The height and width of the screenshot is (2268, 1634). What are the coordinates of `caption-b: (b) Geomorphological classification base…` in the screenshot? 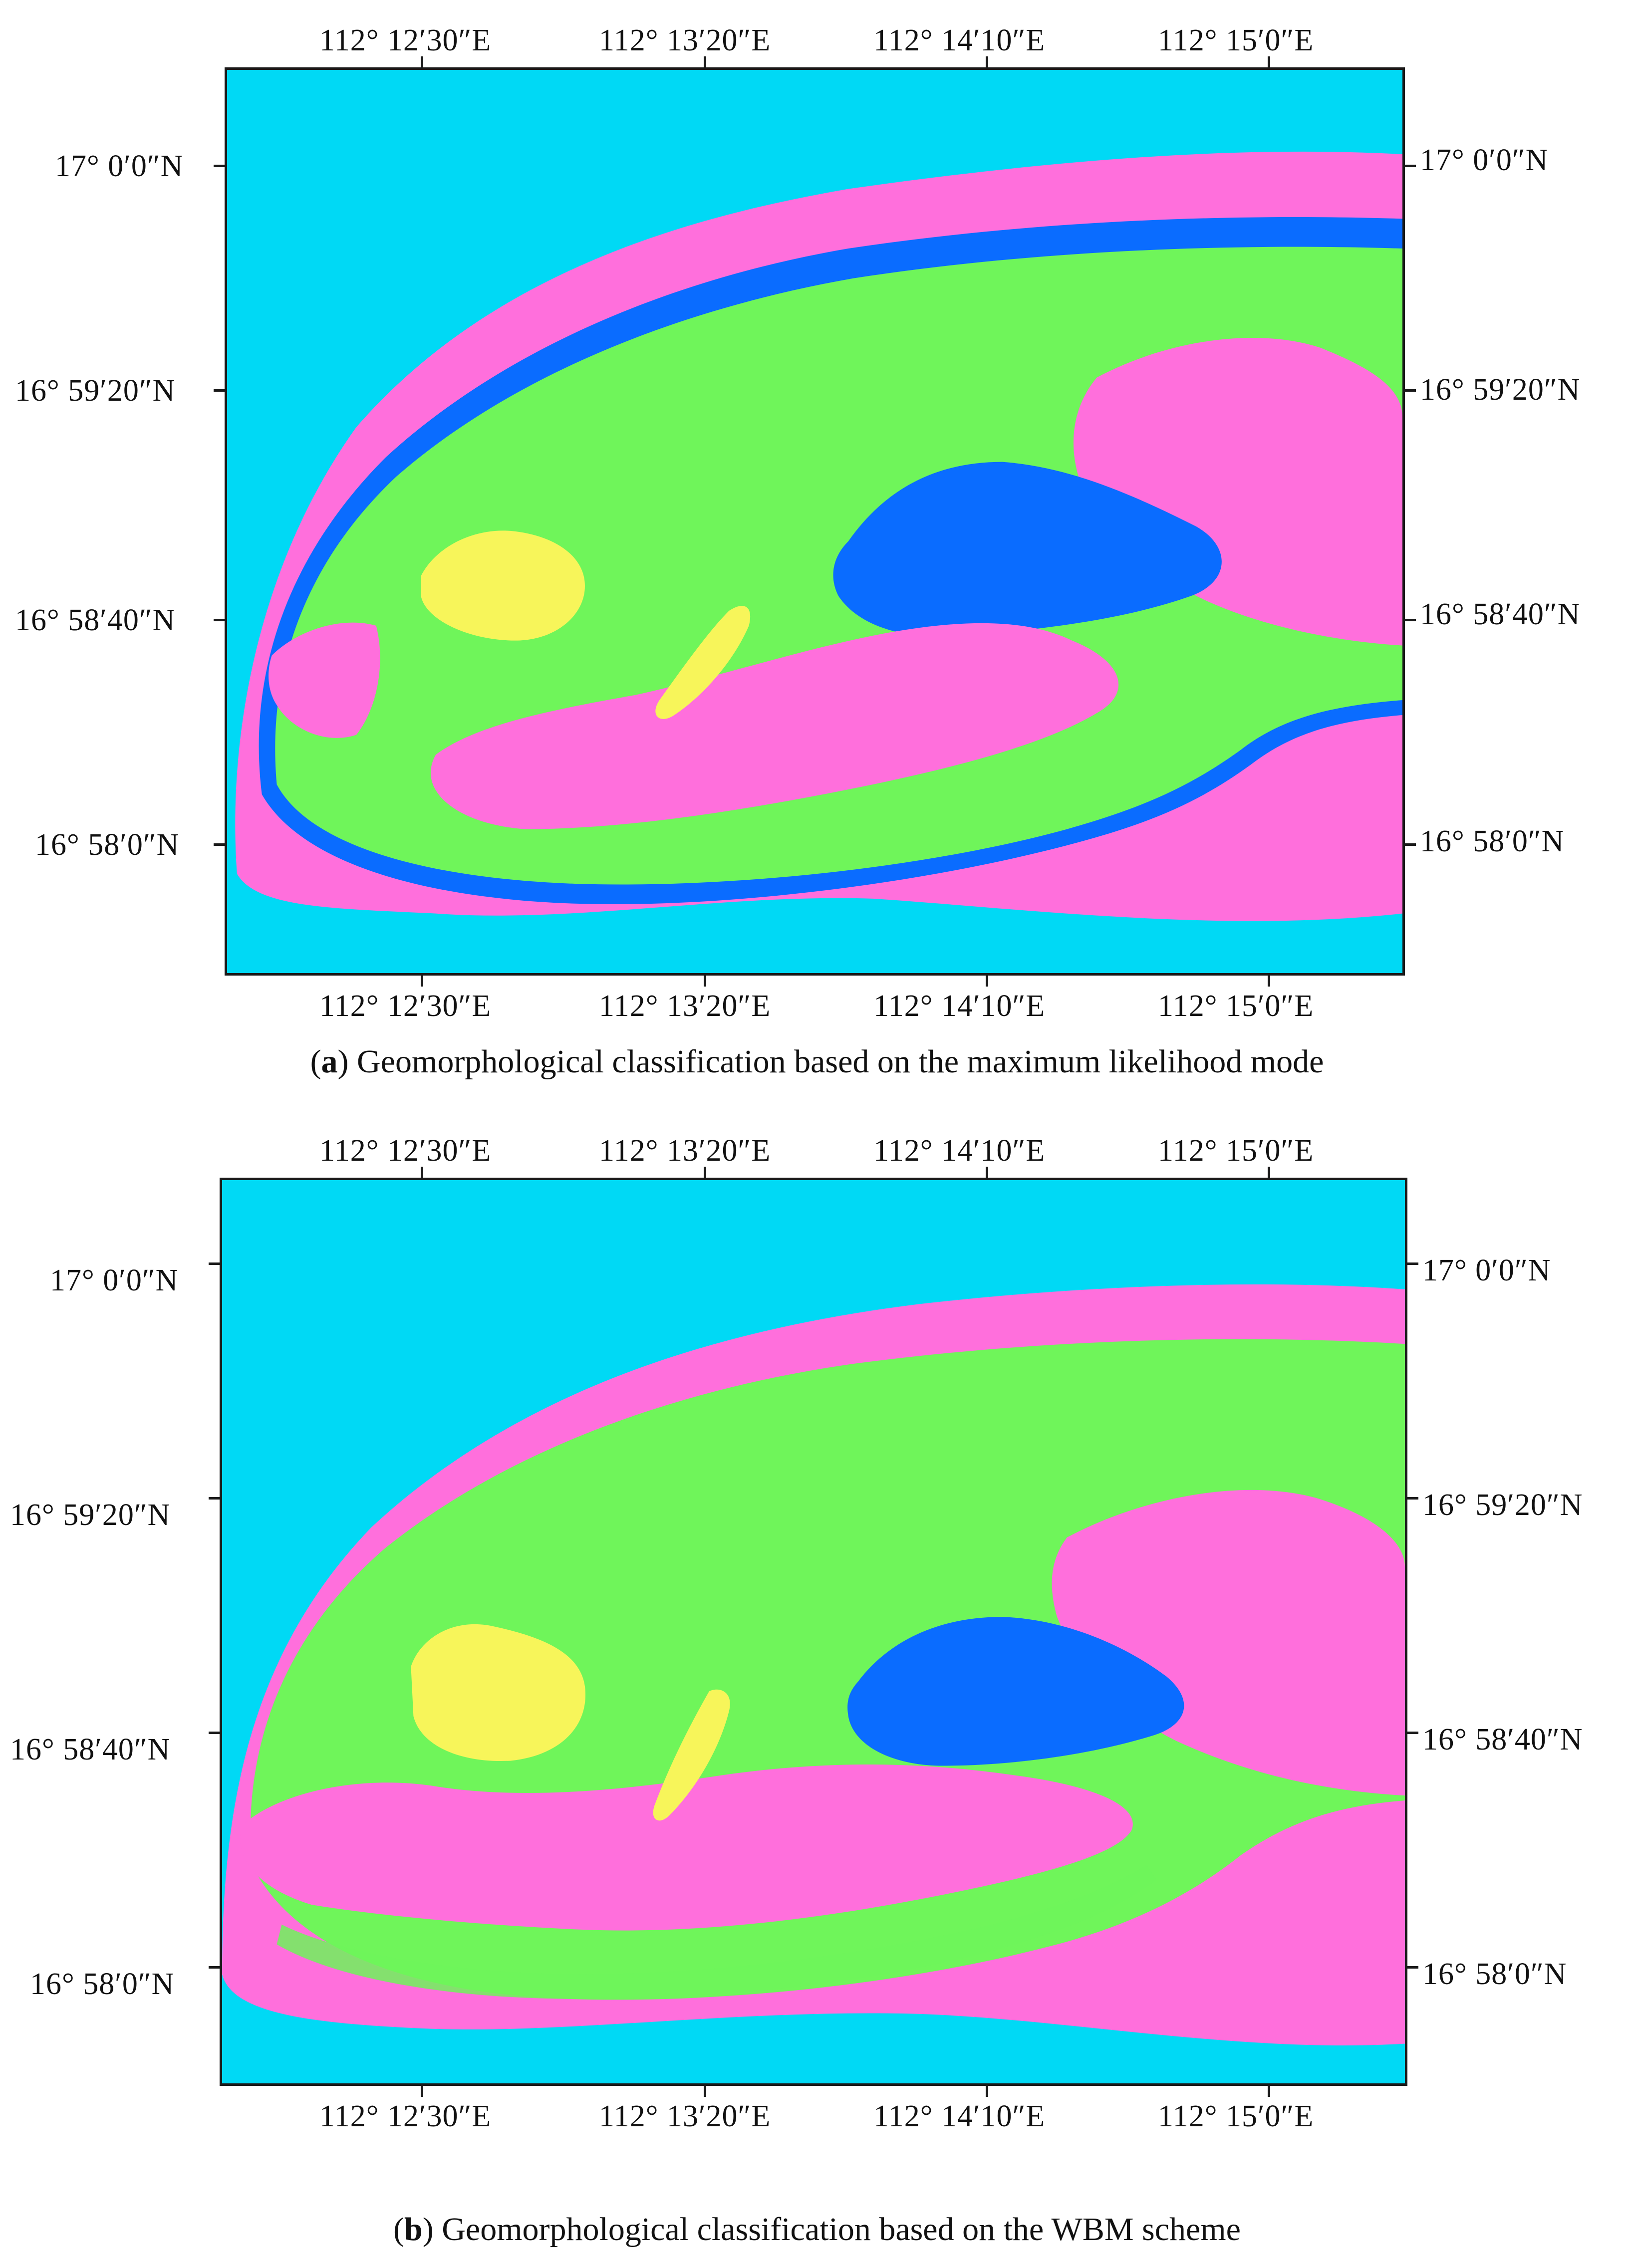 It's located at (817, 2229).